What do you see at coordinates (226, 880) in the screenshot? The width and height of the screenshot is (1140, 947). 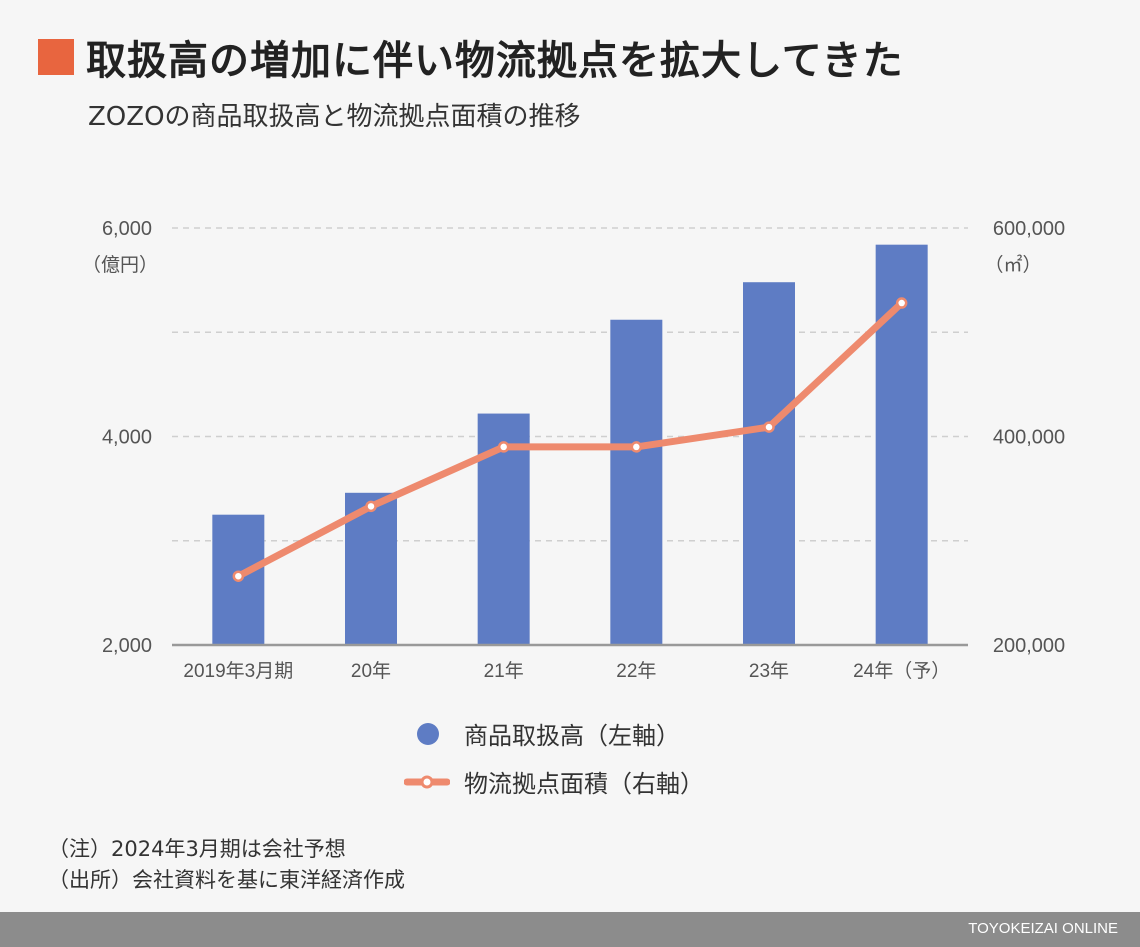 I see `source-text: （出所）会社資料を基に東洋経済作成` at bounding box center [226, 880].